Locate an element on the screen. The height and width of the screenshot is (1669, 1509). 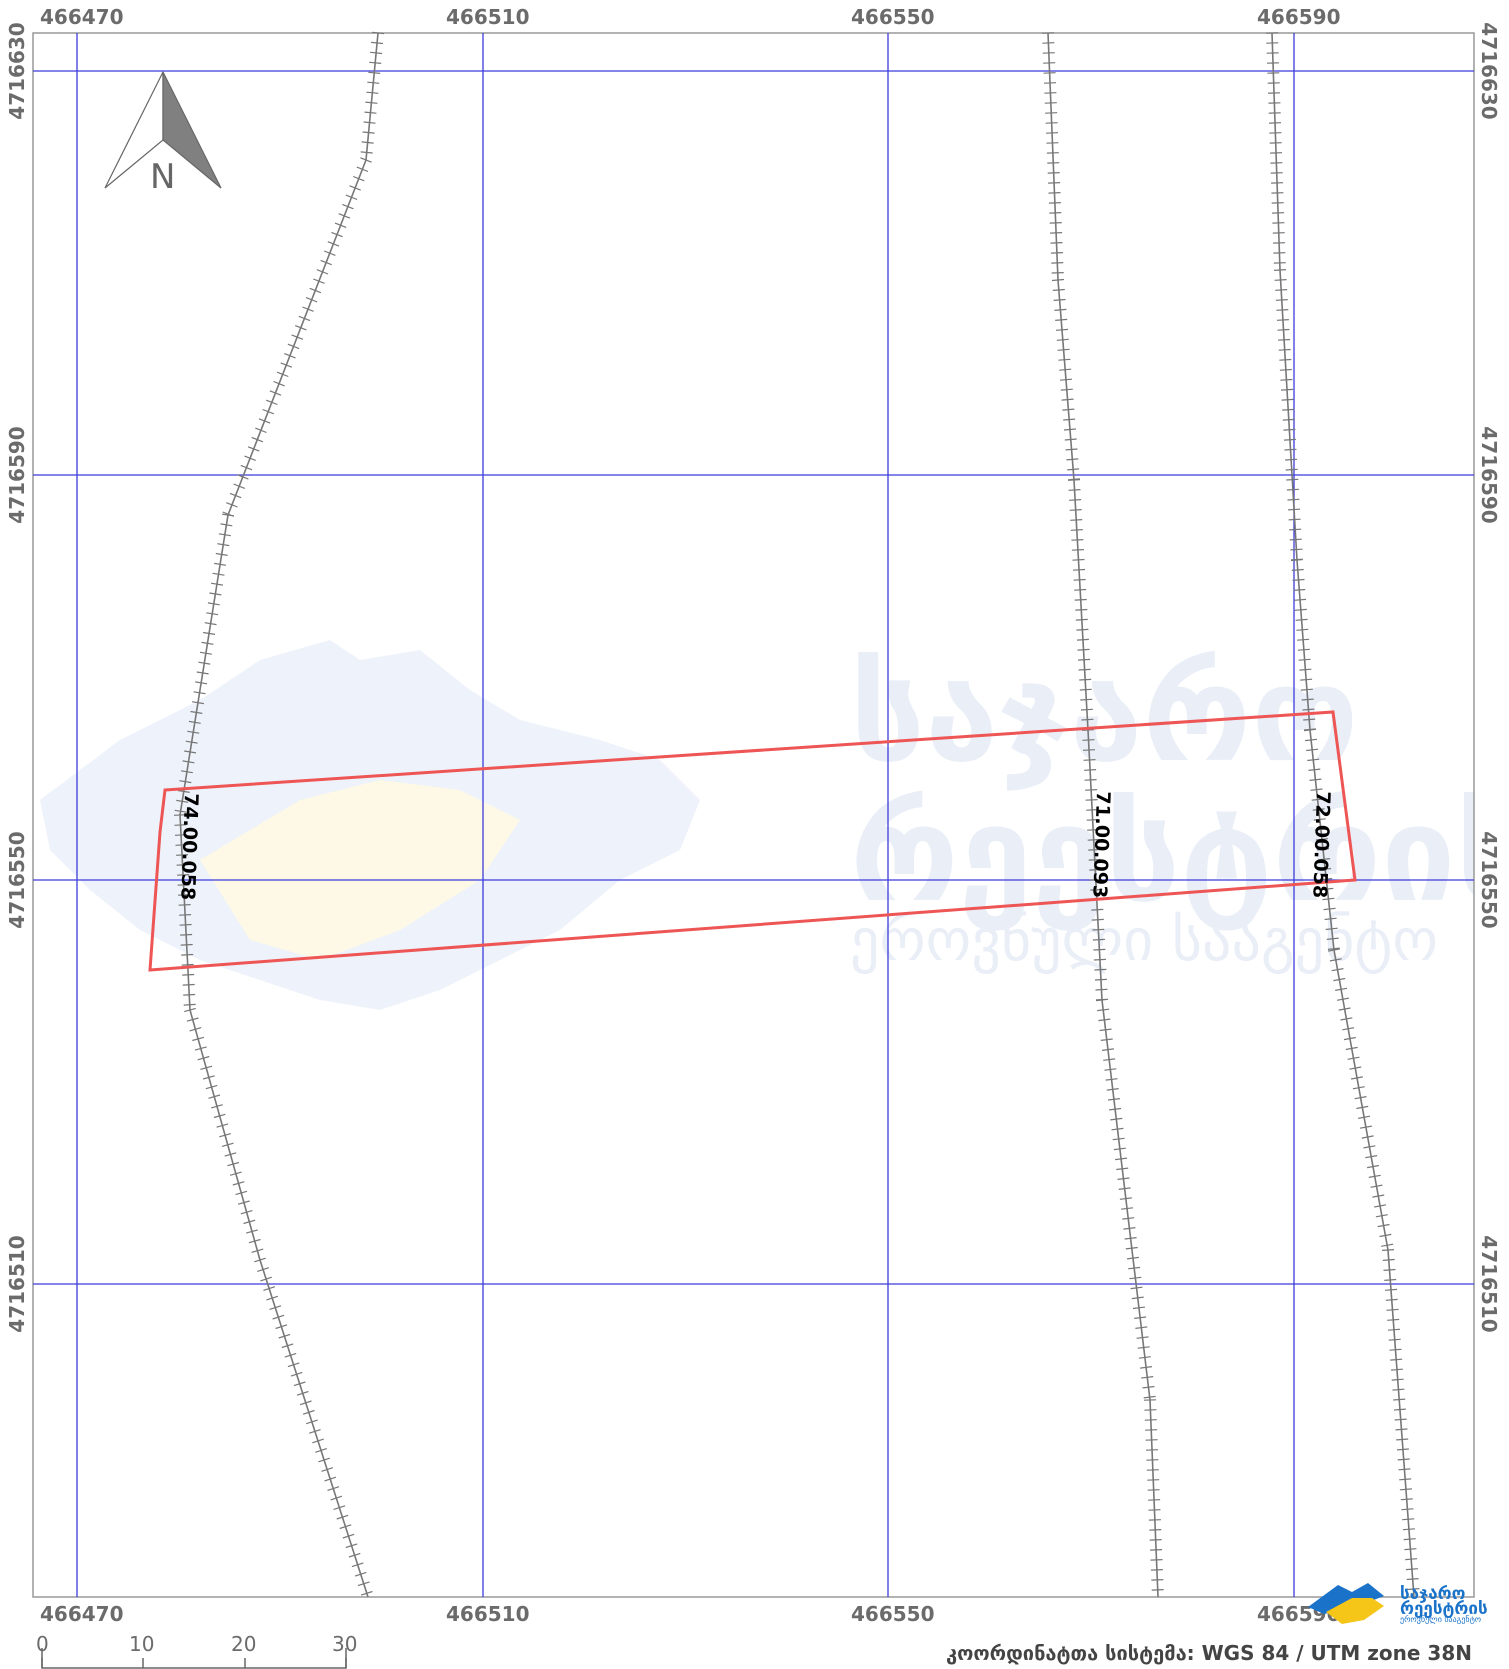
railway-line-west is located at coordinates (279, 814).